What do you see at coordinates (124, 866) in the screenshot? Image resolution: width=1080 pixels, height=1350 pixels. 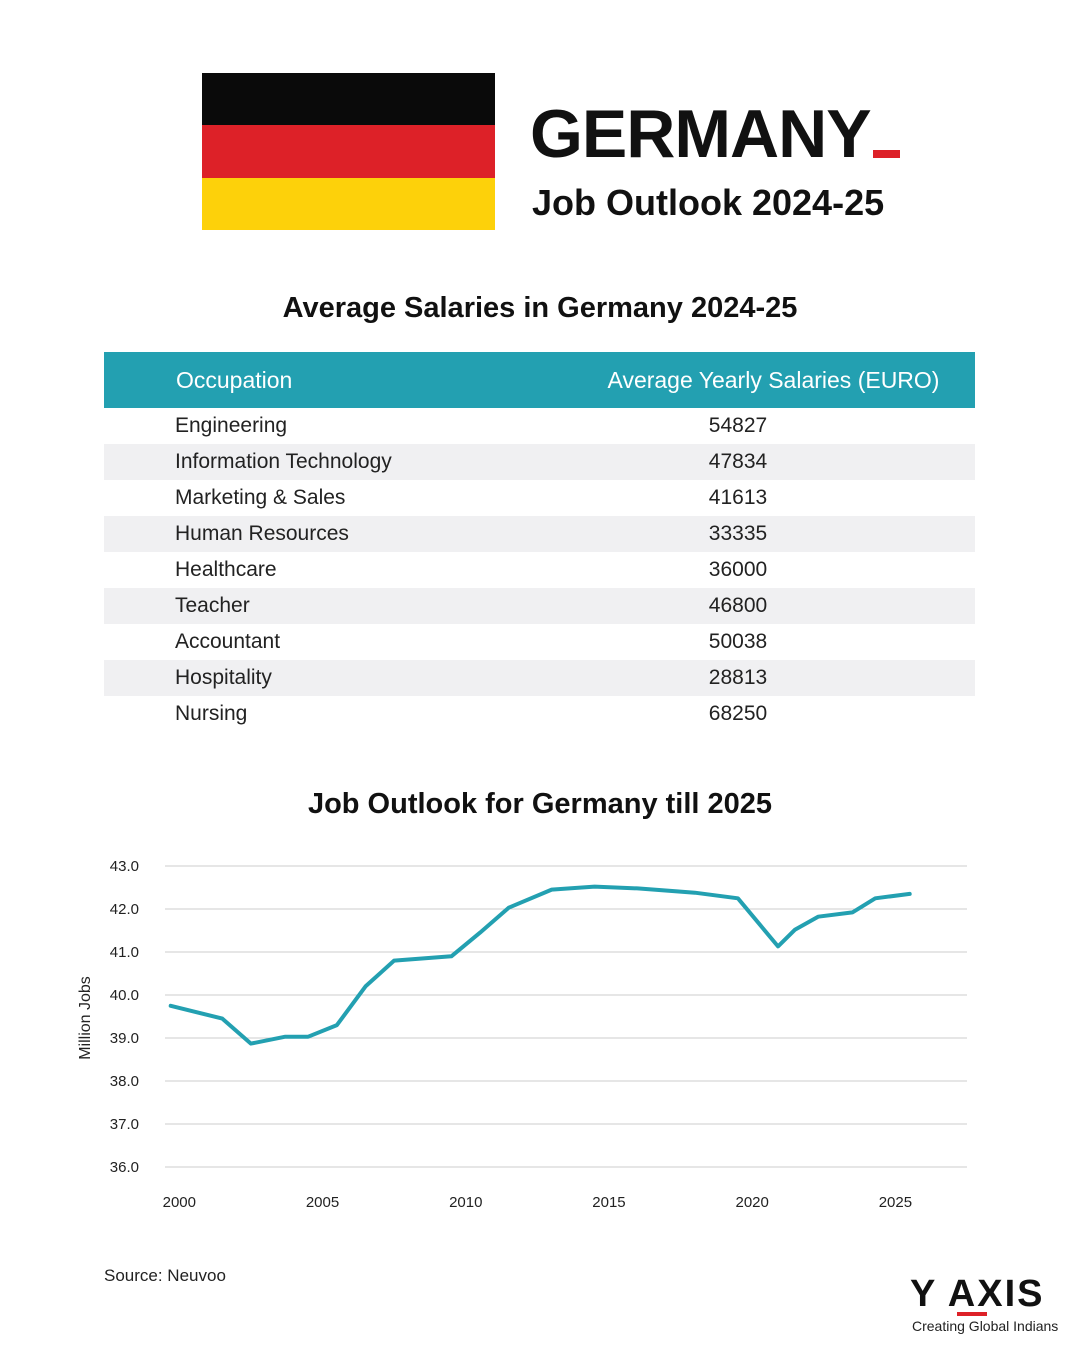 I see `y-tick-label: 43.0` at bounding box center [124, 866].